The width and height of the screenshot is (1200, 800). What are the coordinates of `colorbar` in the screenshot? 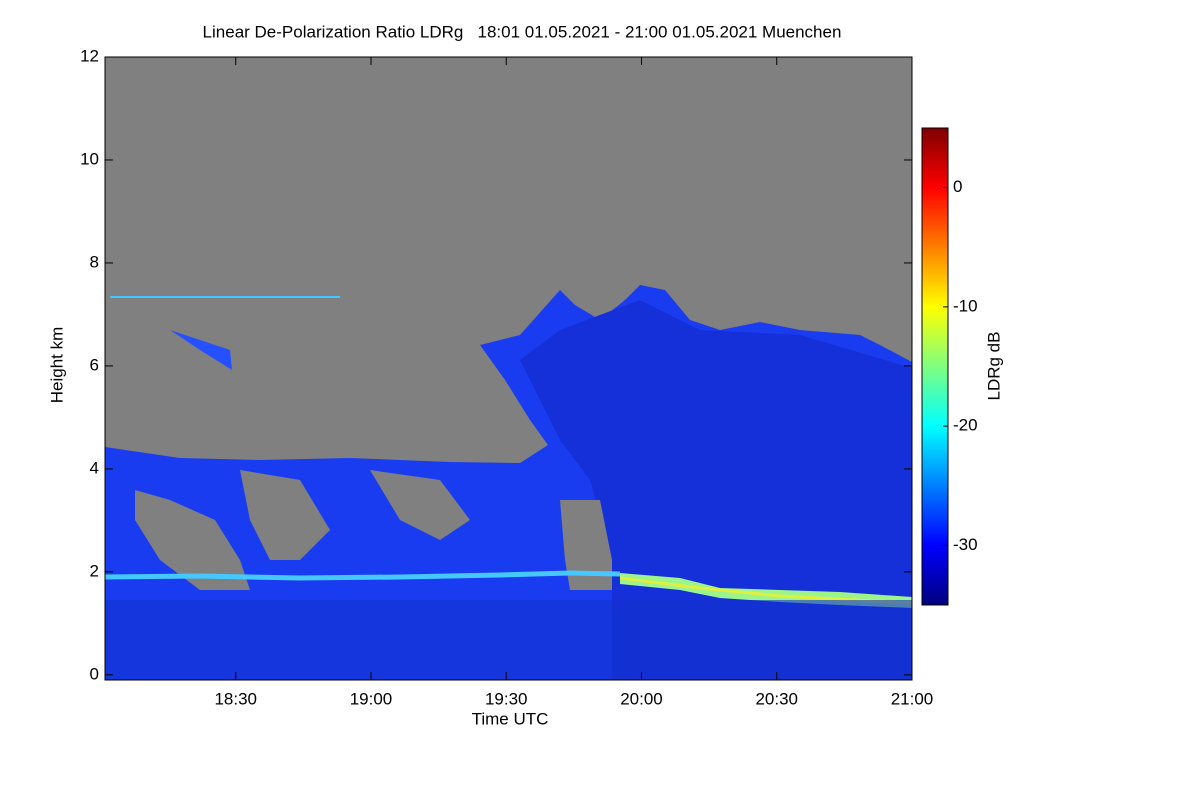 It's located at (935, 366).